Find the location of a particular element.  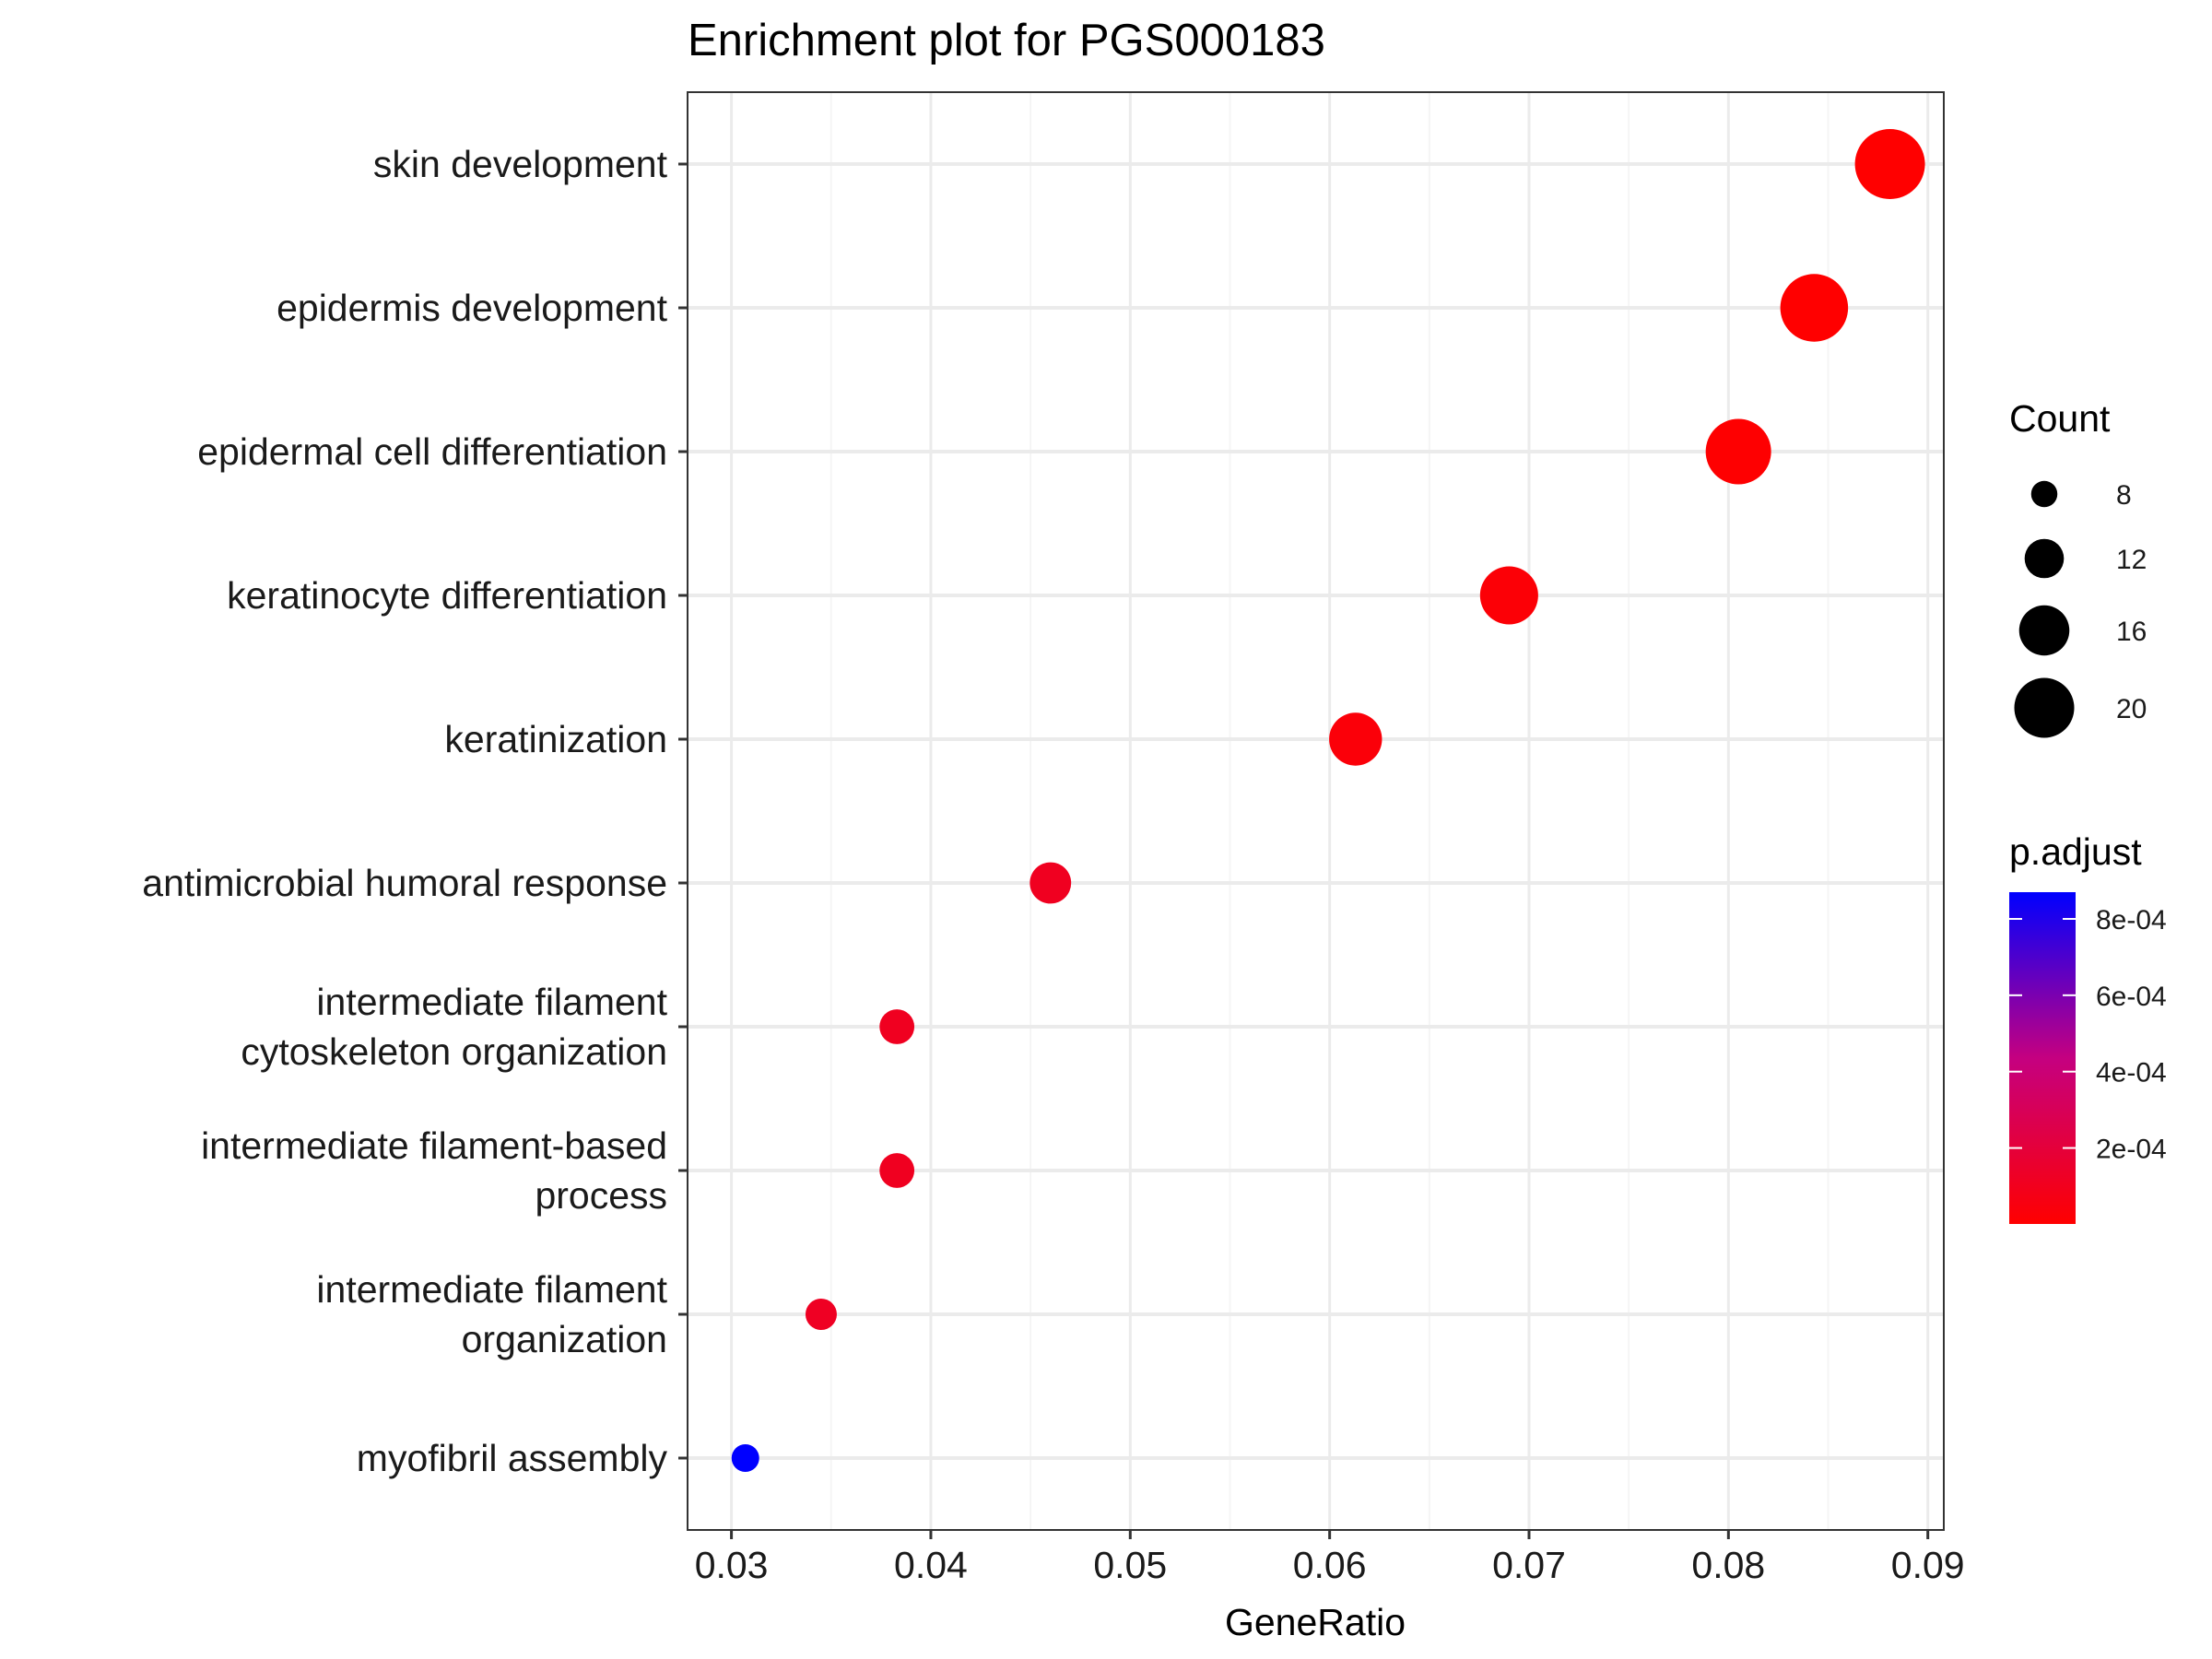

y-tick-label: antimicrobial humoral response is located at coordinates (404, 883).